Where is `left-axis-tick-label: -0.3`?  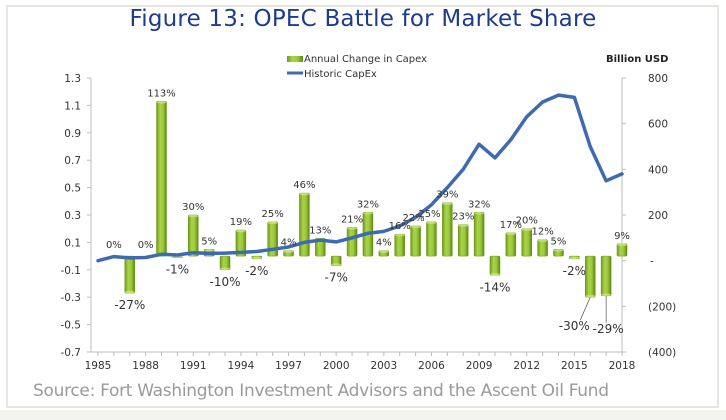 left-axis-tick-label: -0.3 is located at coordinates (71, 298).